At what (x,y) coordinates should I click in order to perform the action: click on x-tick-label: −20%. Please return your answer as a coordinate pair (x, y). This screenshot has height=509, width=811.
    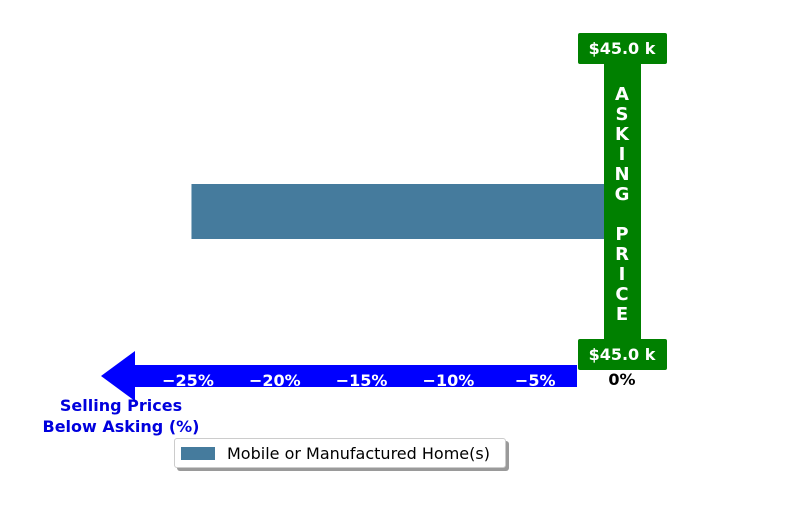
    Looking at the image, I should click on (275, 380).